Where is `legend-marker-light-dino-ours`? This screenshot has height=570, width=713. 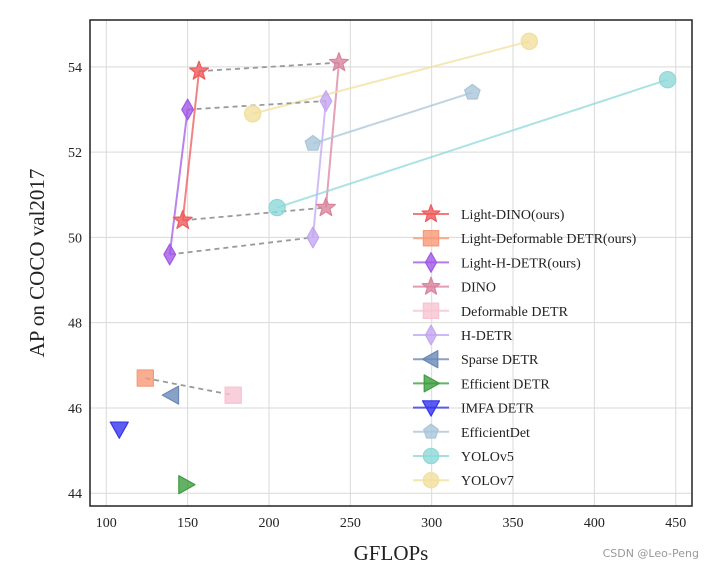 legend-marker-light-dino-ours is located at coordinates (431, 213).